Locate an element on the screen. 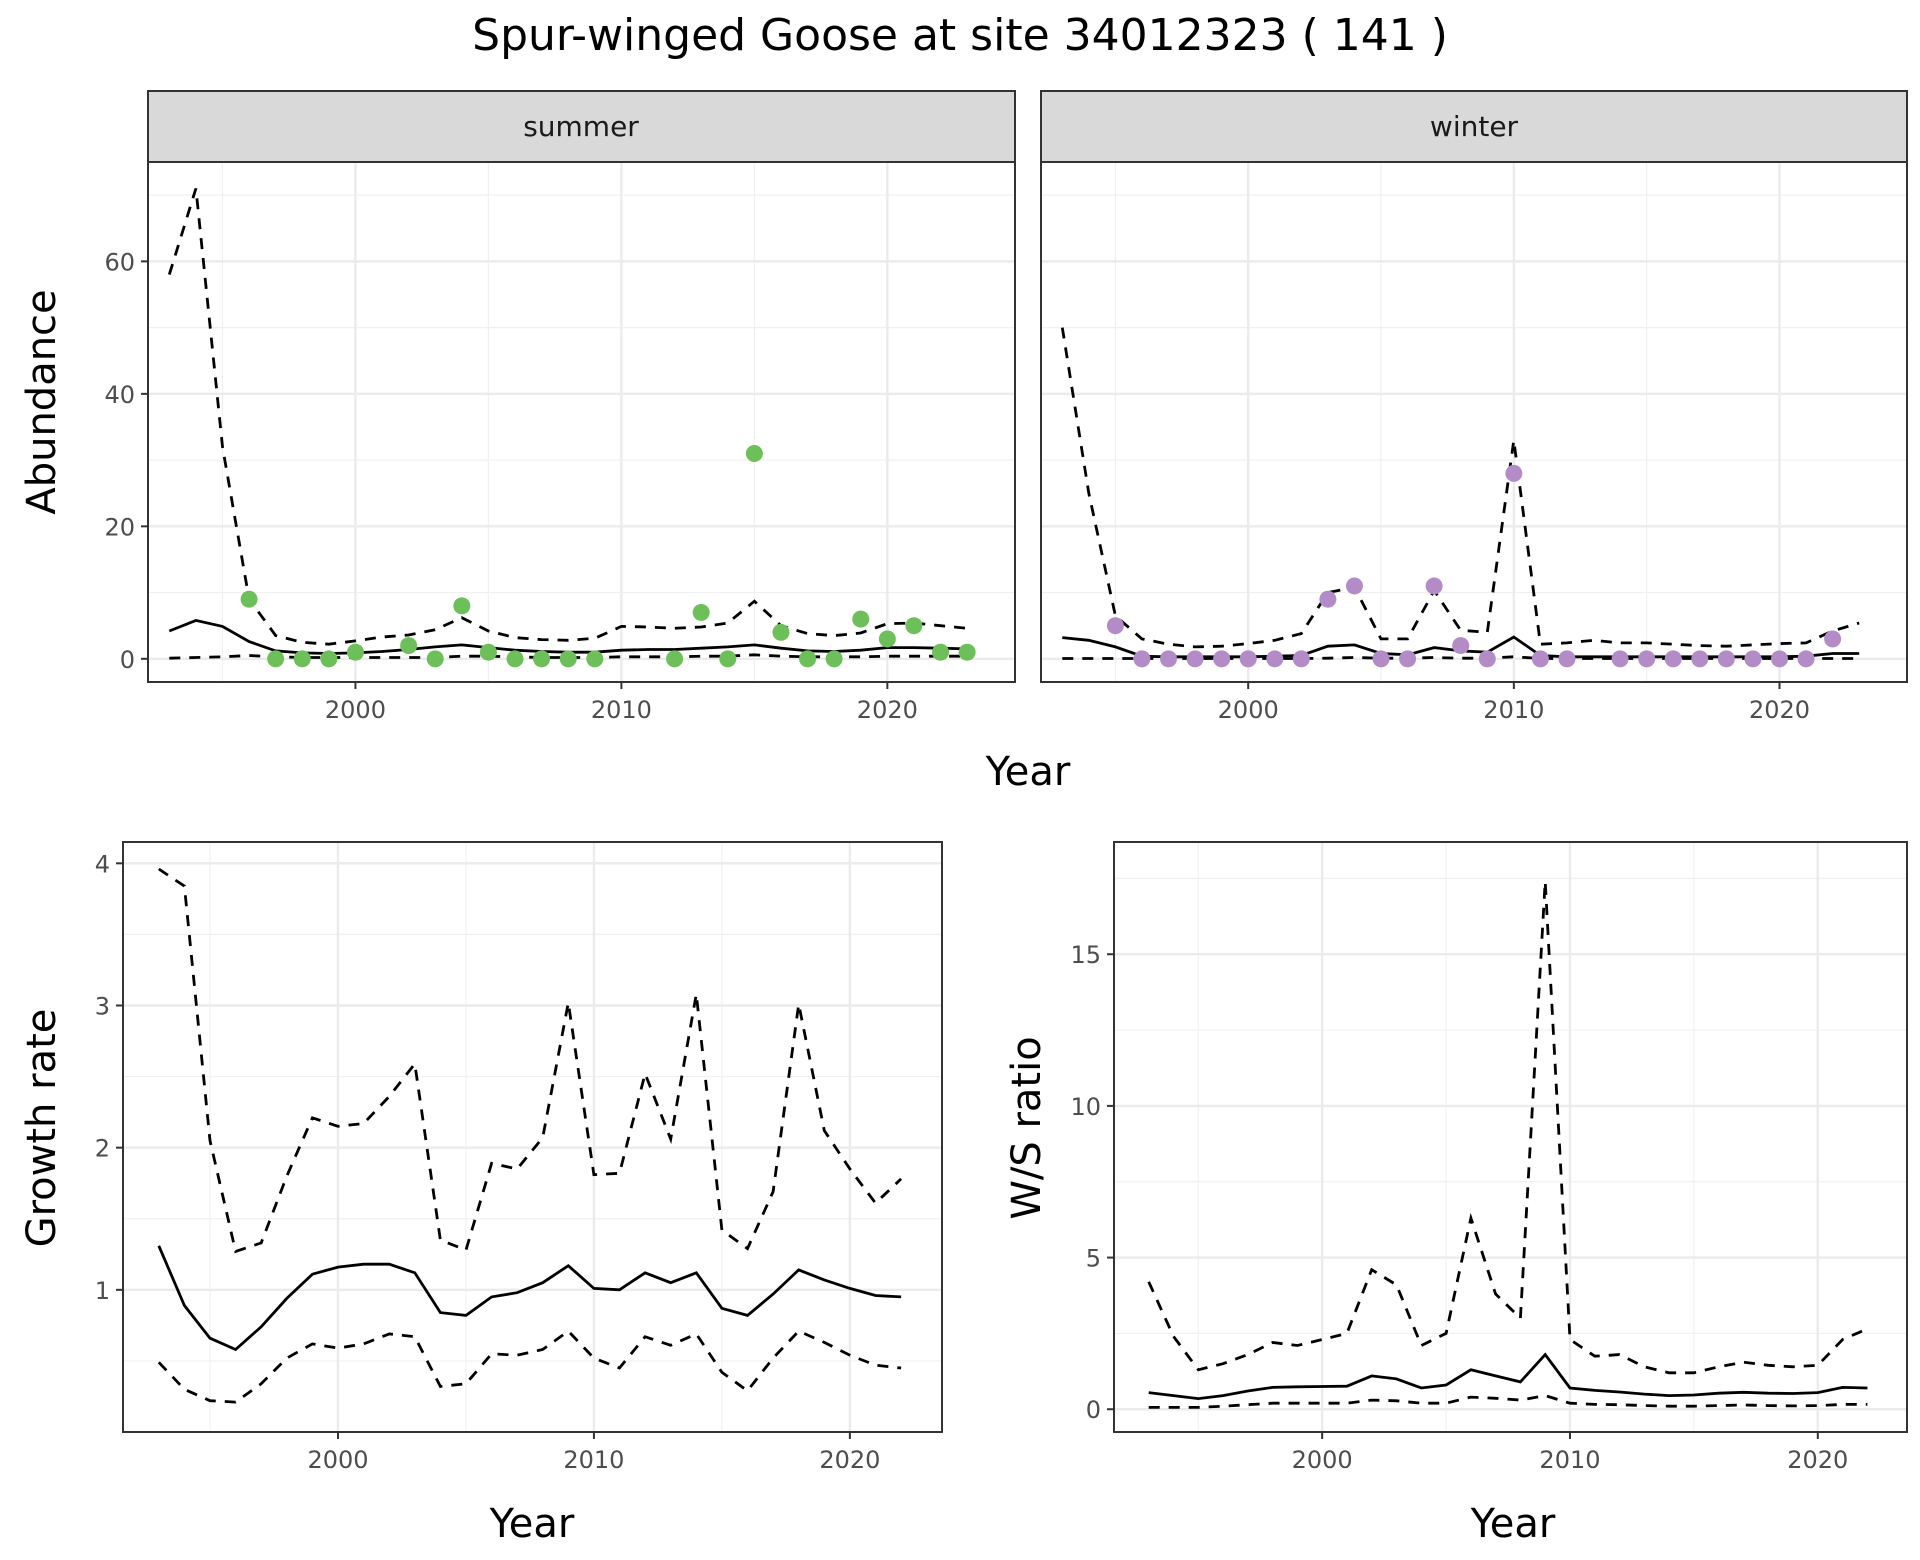  ws-ratio-x-axis-title: Year is located at coordinates (1513, 1524).